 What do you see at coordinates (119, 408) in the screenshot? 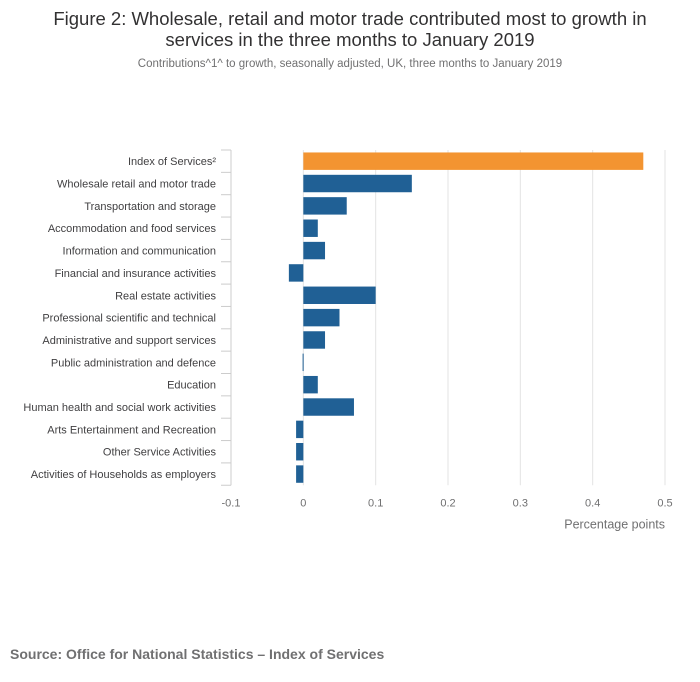
I see `category-label: Human health and social work activities` at bounding box center [119, 408].